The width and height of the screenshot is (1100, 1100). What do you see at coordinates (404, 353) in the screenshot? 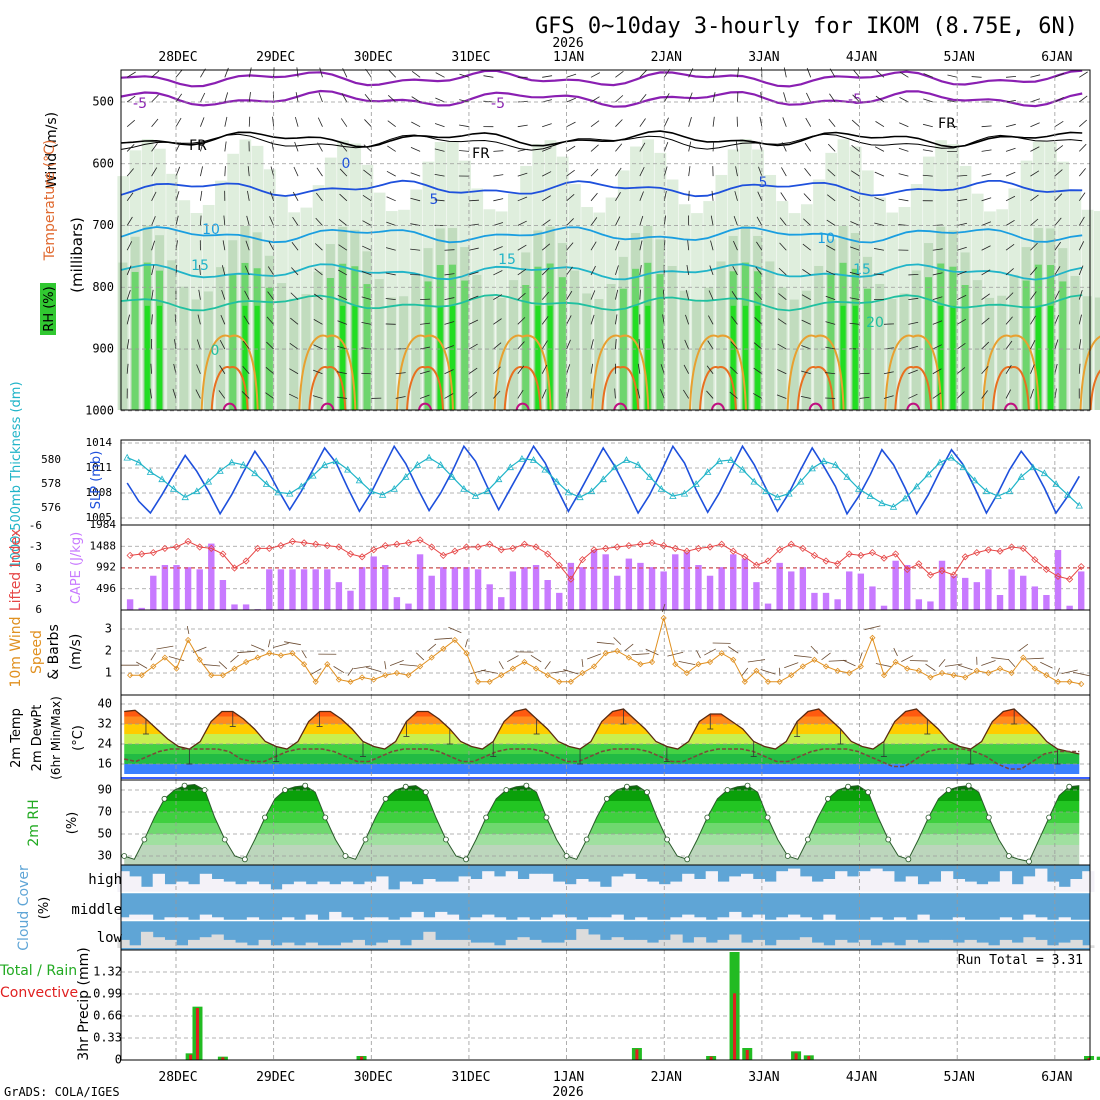
I see `rh-shade-mid` at bounding box center [404, 353].